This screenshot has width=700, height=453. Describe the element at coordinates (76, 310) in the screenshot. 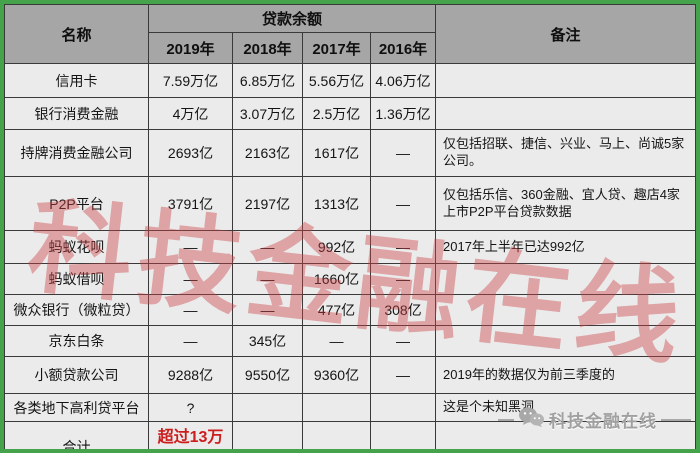

I see `row-name: 微众银行（微粒贷）` at that location.